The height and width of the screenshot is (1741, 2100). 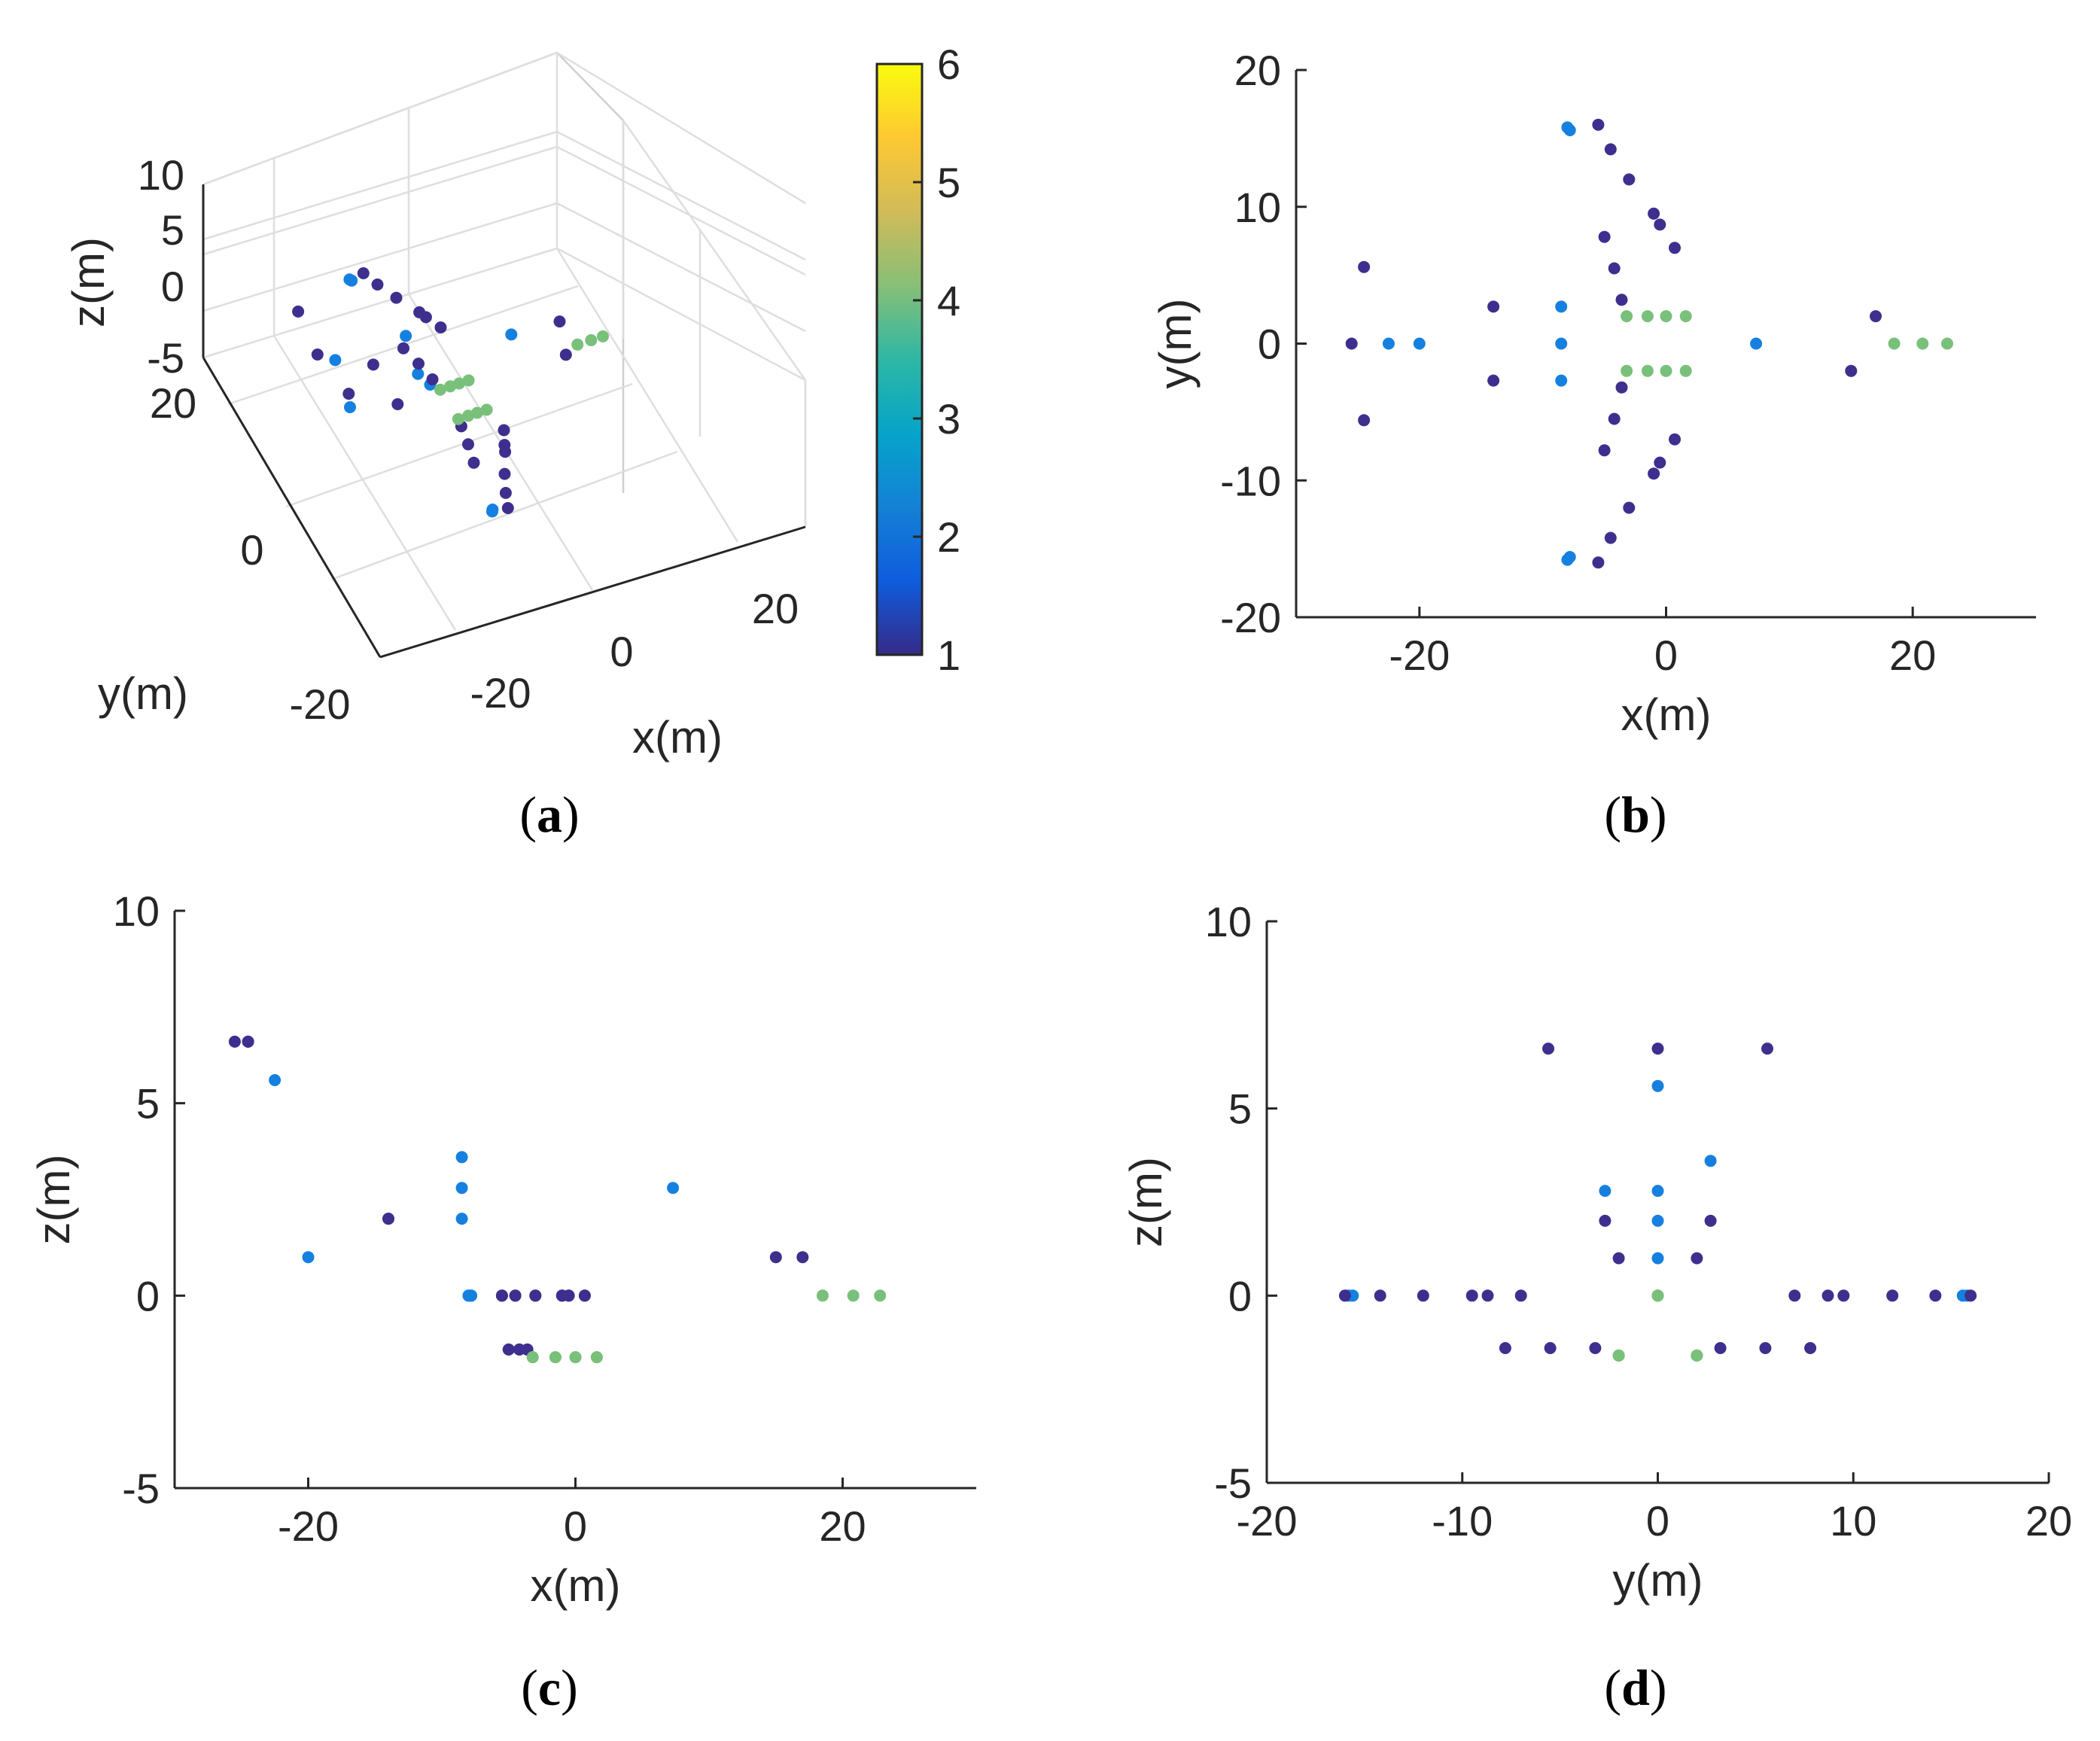 I want to click on panel-d-xlabel: y(m), so click(x=1658, y=1580).